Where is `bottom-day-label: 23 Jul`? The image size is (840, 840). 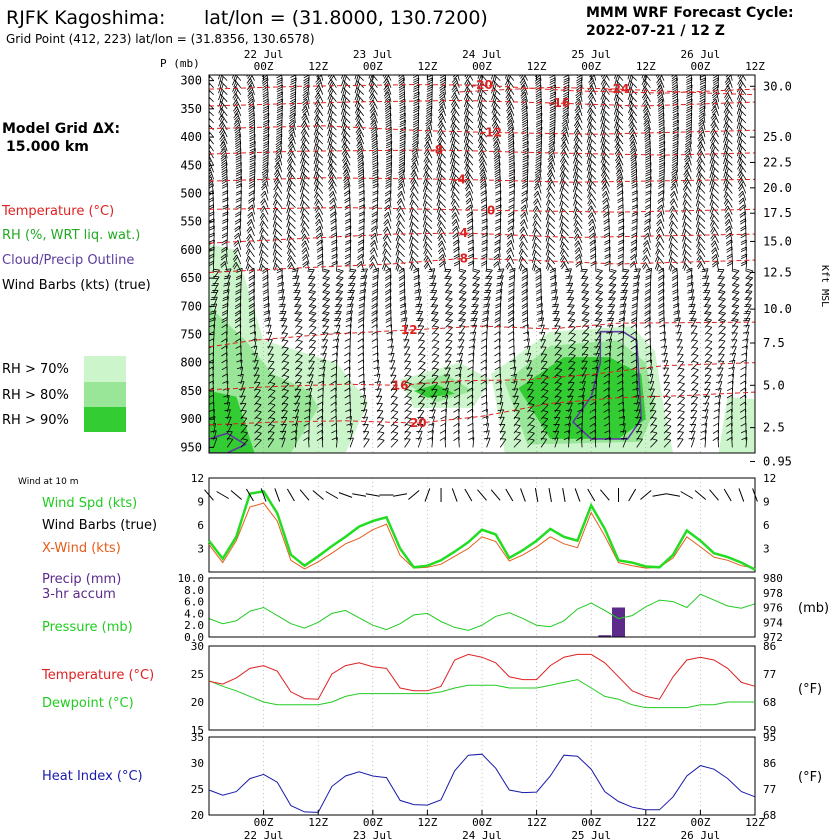 bottom-day-label: 23 Jul is located at coordinates (373, 834).